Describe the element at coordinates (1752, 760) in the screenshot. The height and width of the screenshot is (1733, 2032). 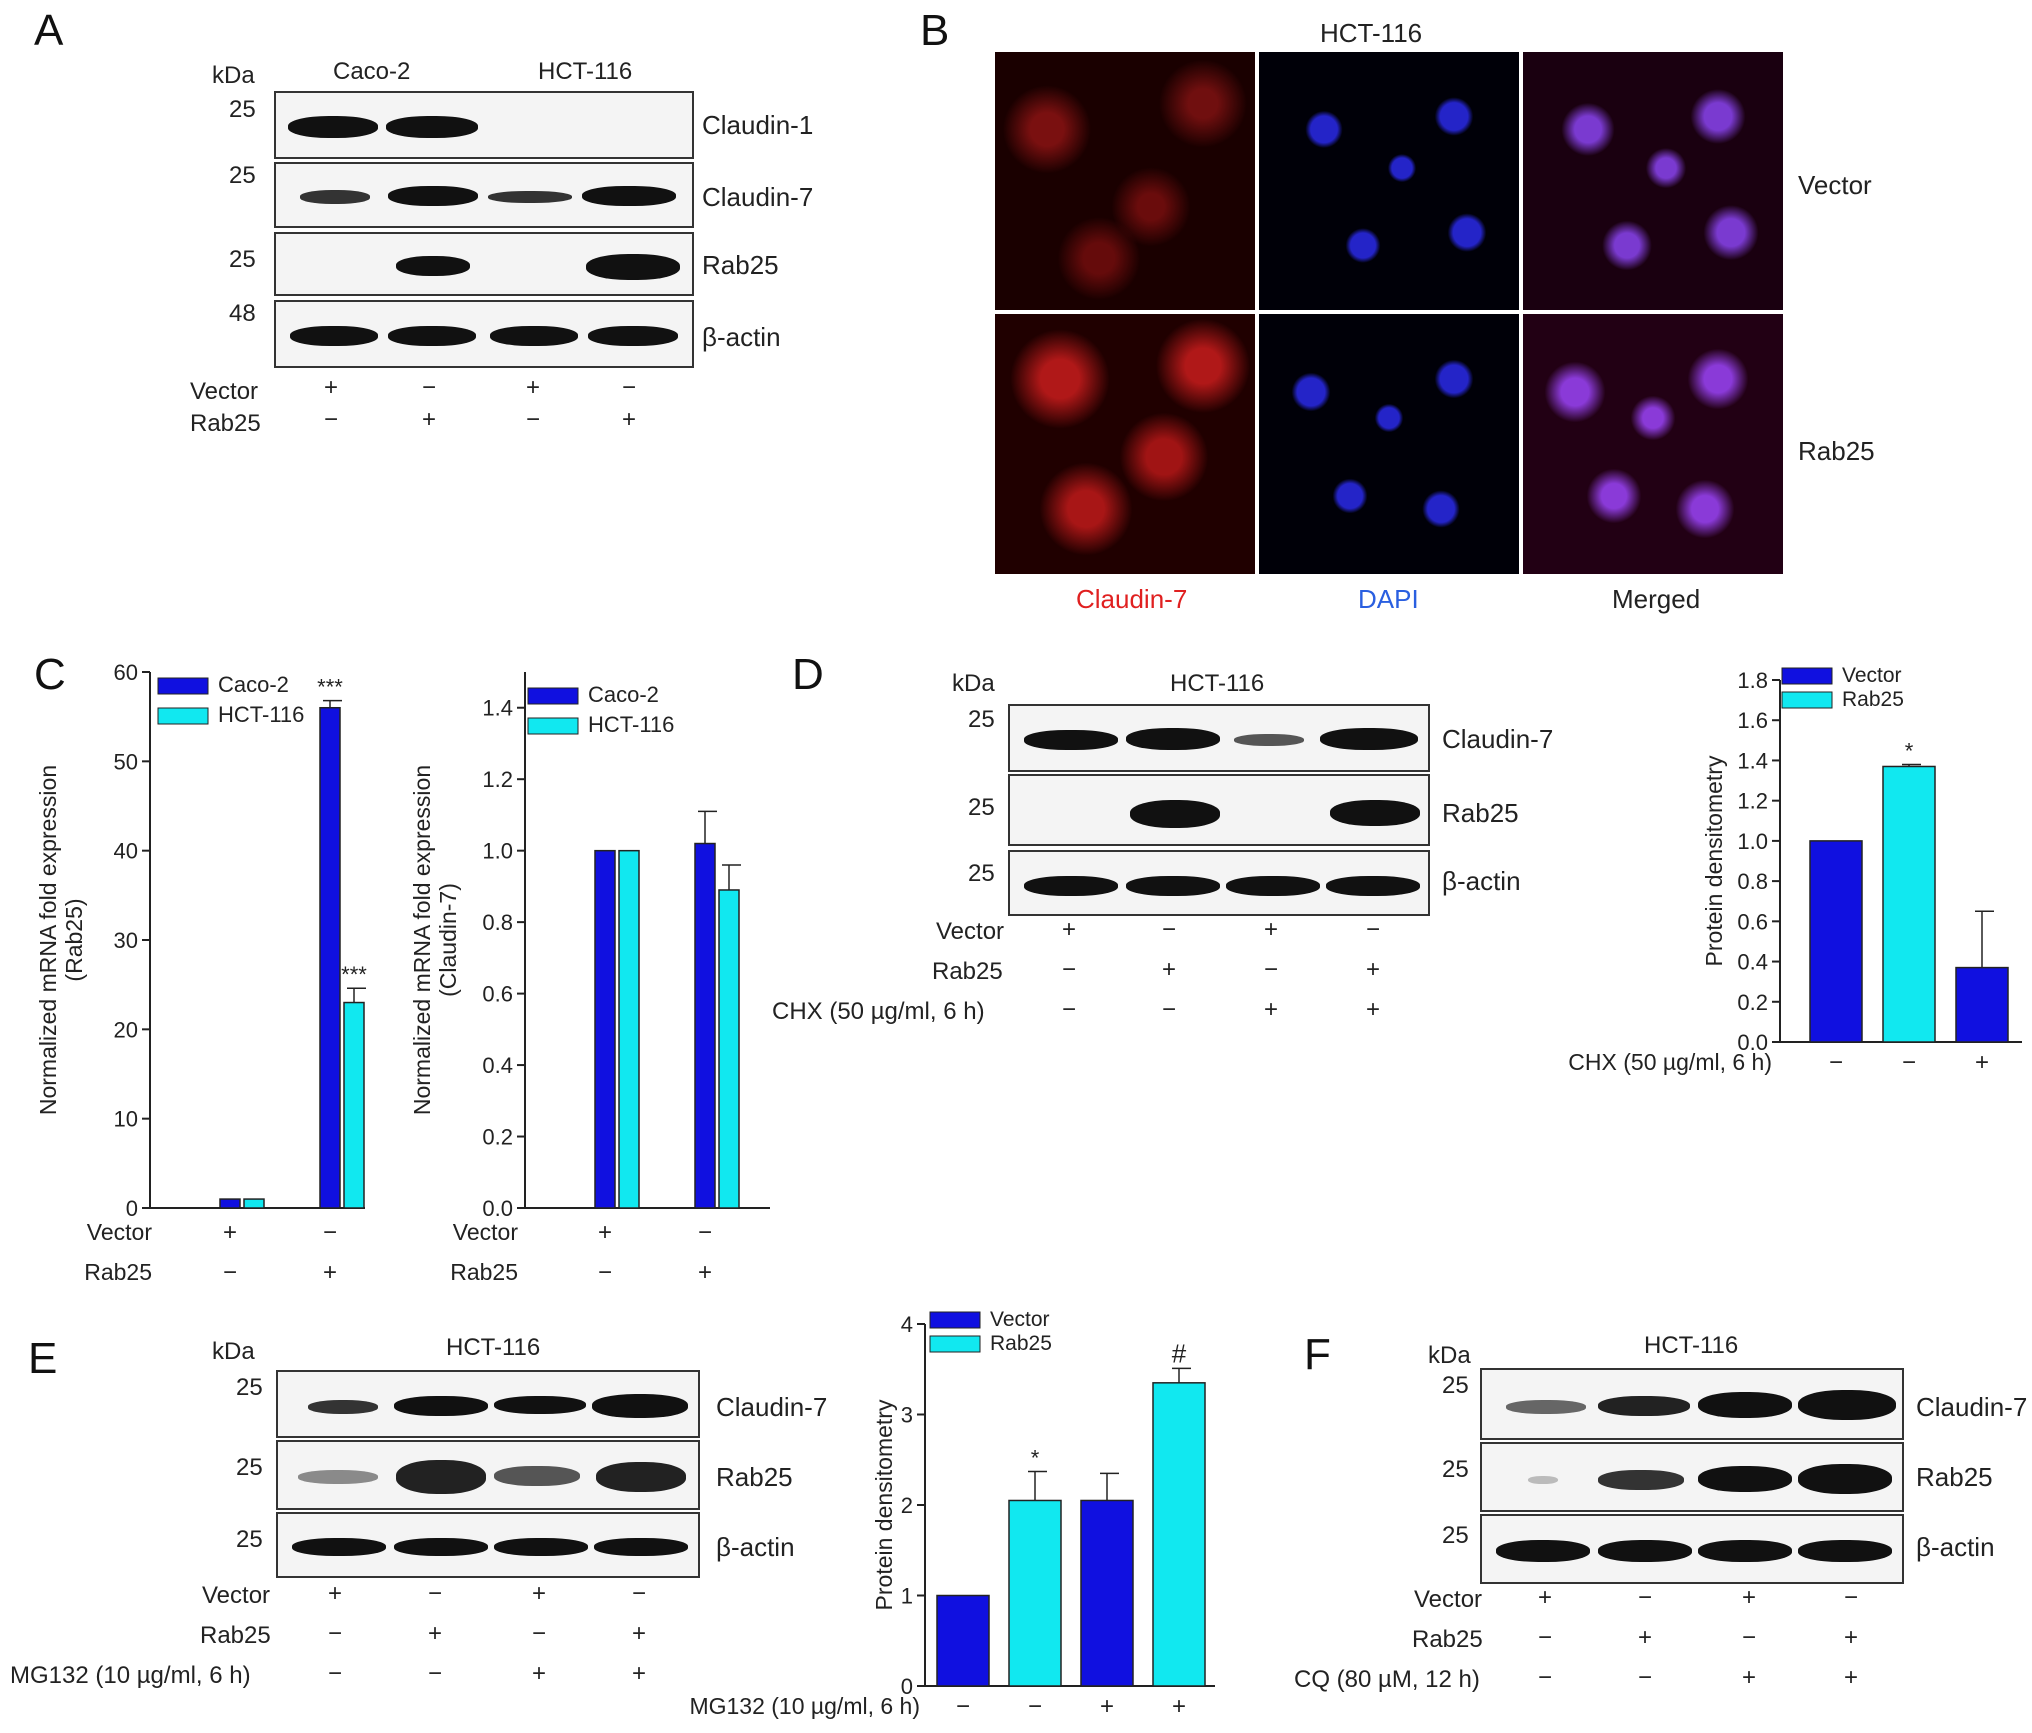
I see `y-tick-label: 1.4` at that location.